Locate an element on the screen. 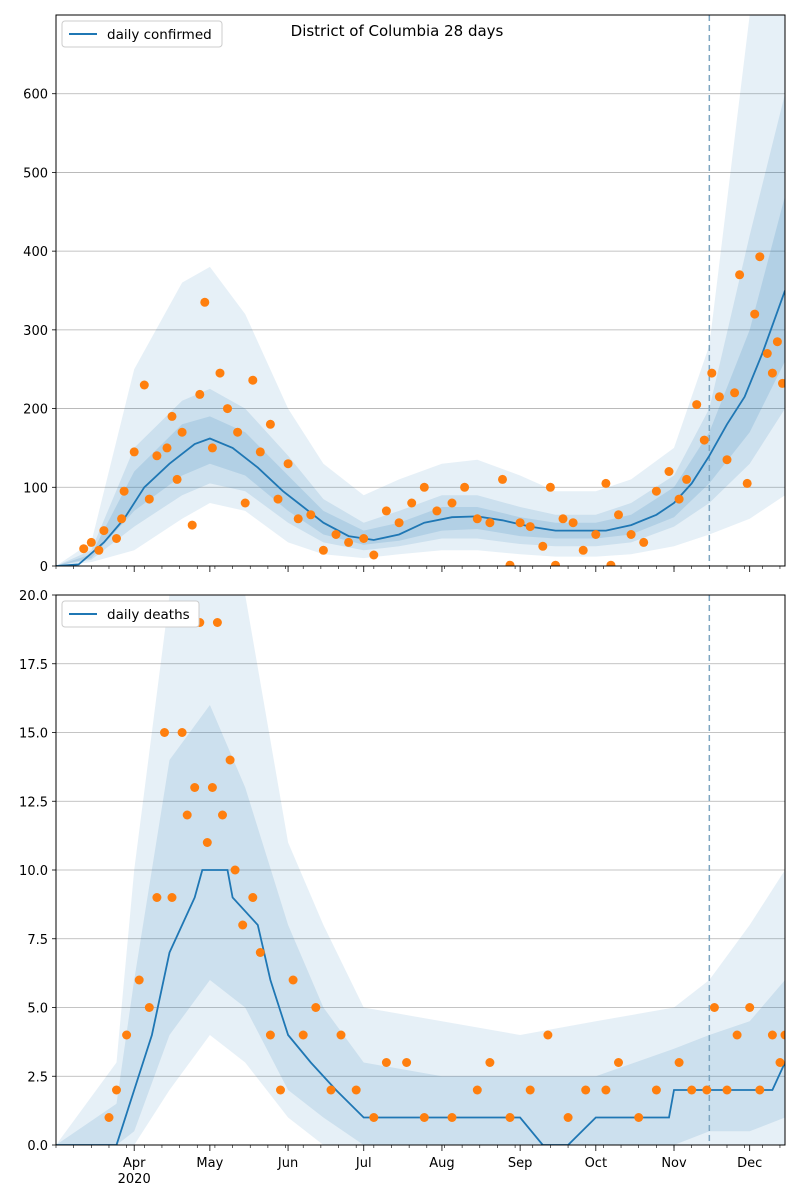 Image resolution: width=800 pixels, height=1200 pixels. y-tick-label: 0.0 is located at coordinates (37, 1146).